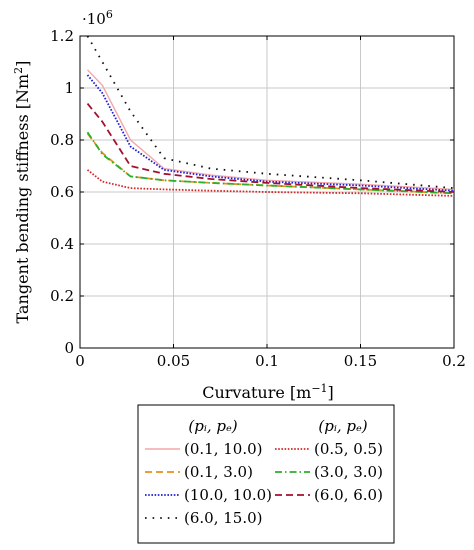 The width and height of the screenshot is (474, 550). What do you see at coordinates (454, 361) in the screenshot?
I see `x-tick-label: 0.2` at bounding box center [454, 361].